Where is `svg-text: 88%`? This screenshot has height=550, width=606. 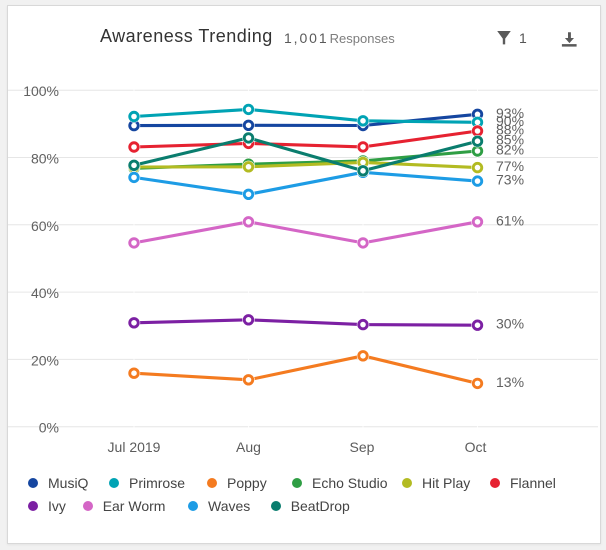
svg-text: 88% is located at coordinates (510, 130).